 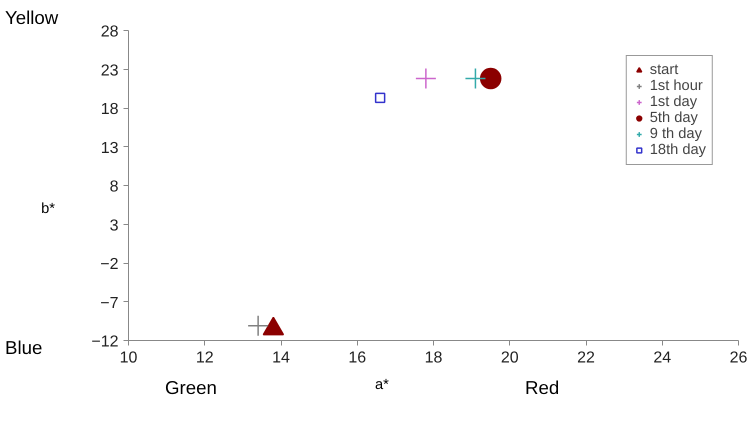 I want to click on y-tick-label: −2, so click(x=109, y=264).